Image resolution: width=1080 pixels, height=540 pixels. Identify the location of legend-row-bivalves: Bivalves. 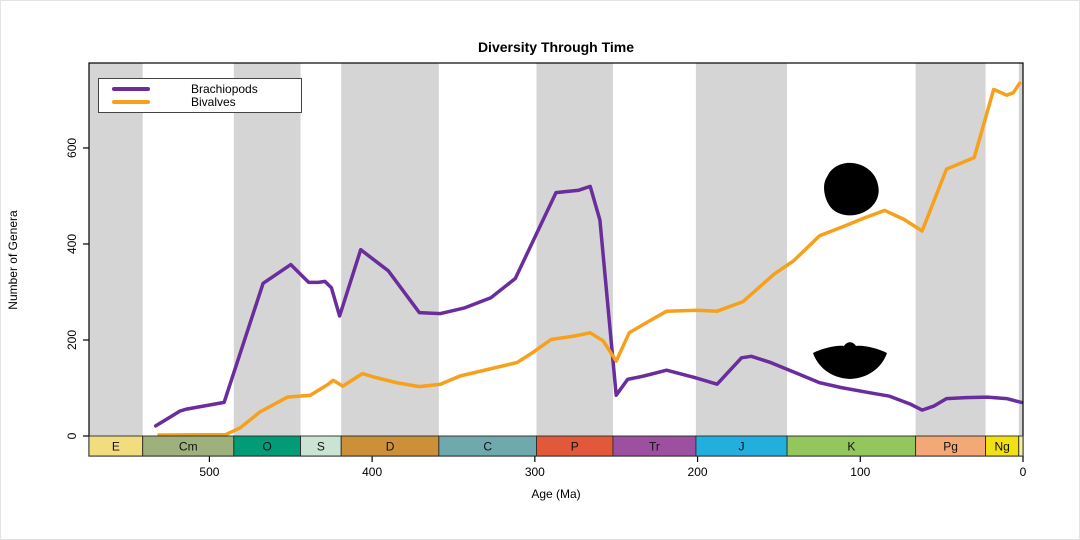
(200, 102).